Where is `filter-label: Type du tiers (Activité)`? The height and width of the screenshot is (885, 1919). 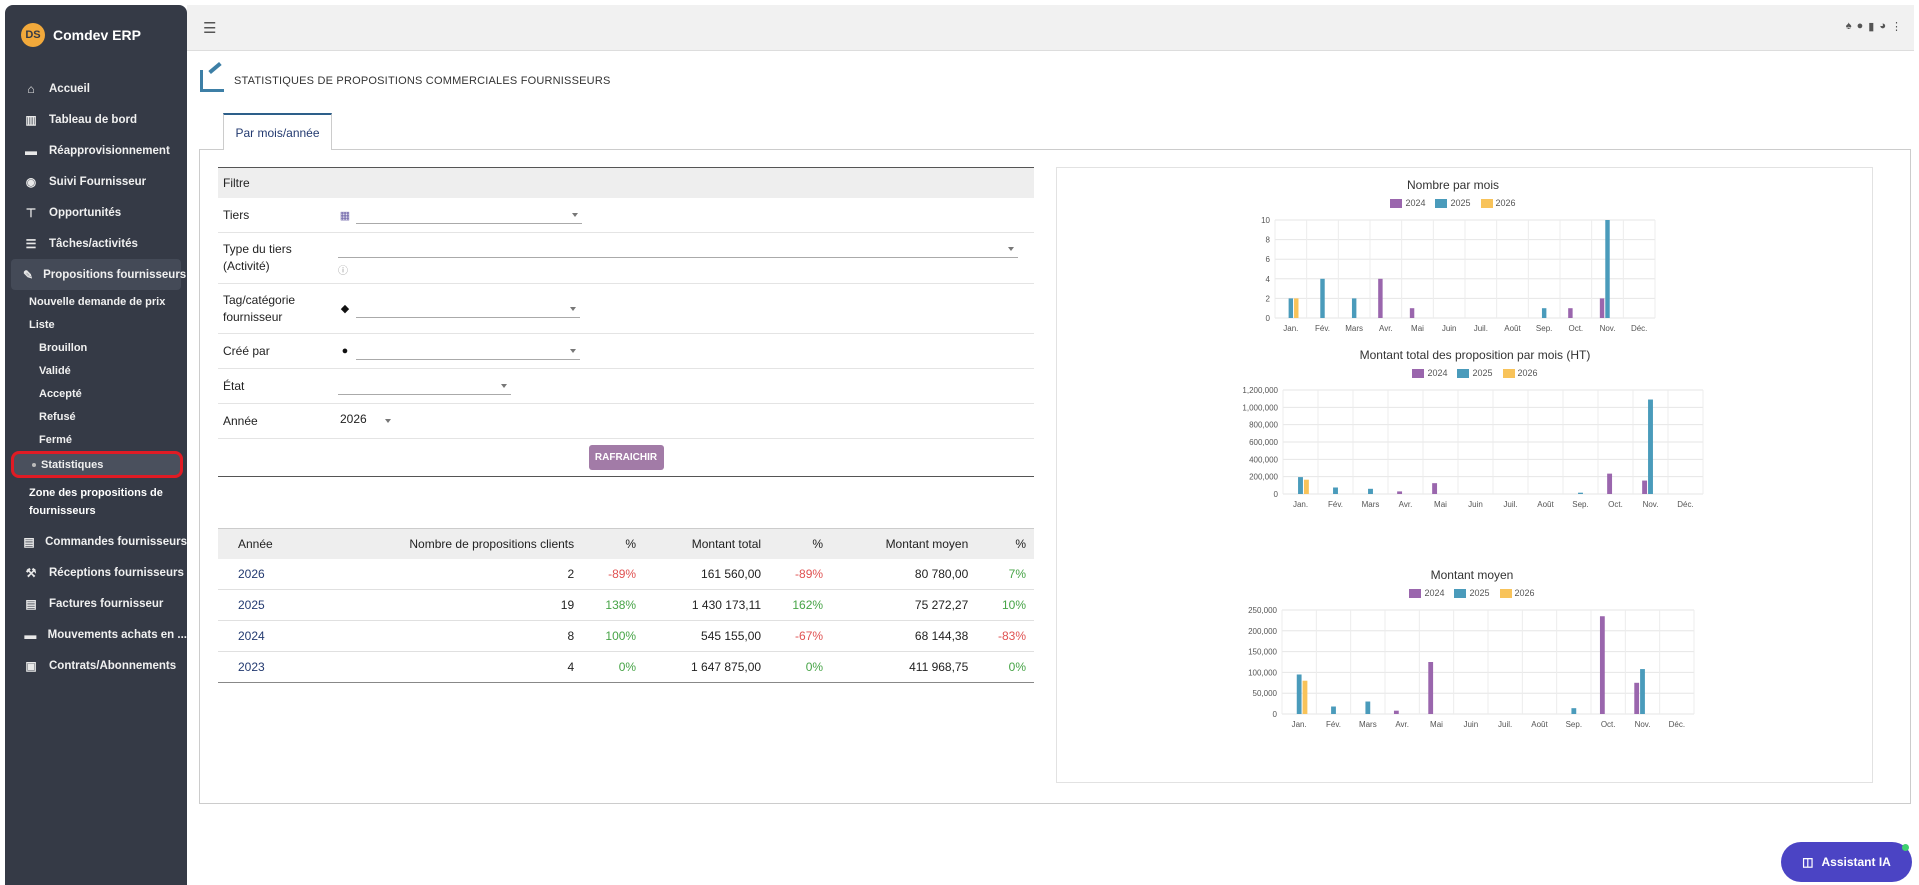
filter-label: Type du tiers (Activité) is located at coordinates (257, 257).